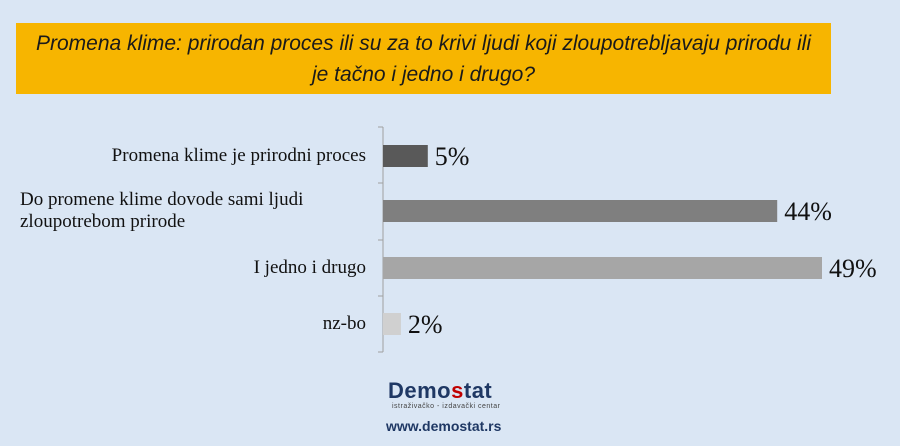  I want to click on data-label-3: 49%, so click(853, 268).